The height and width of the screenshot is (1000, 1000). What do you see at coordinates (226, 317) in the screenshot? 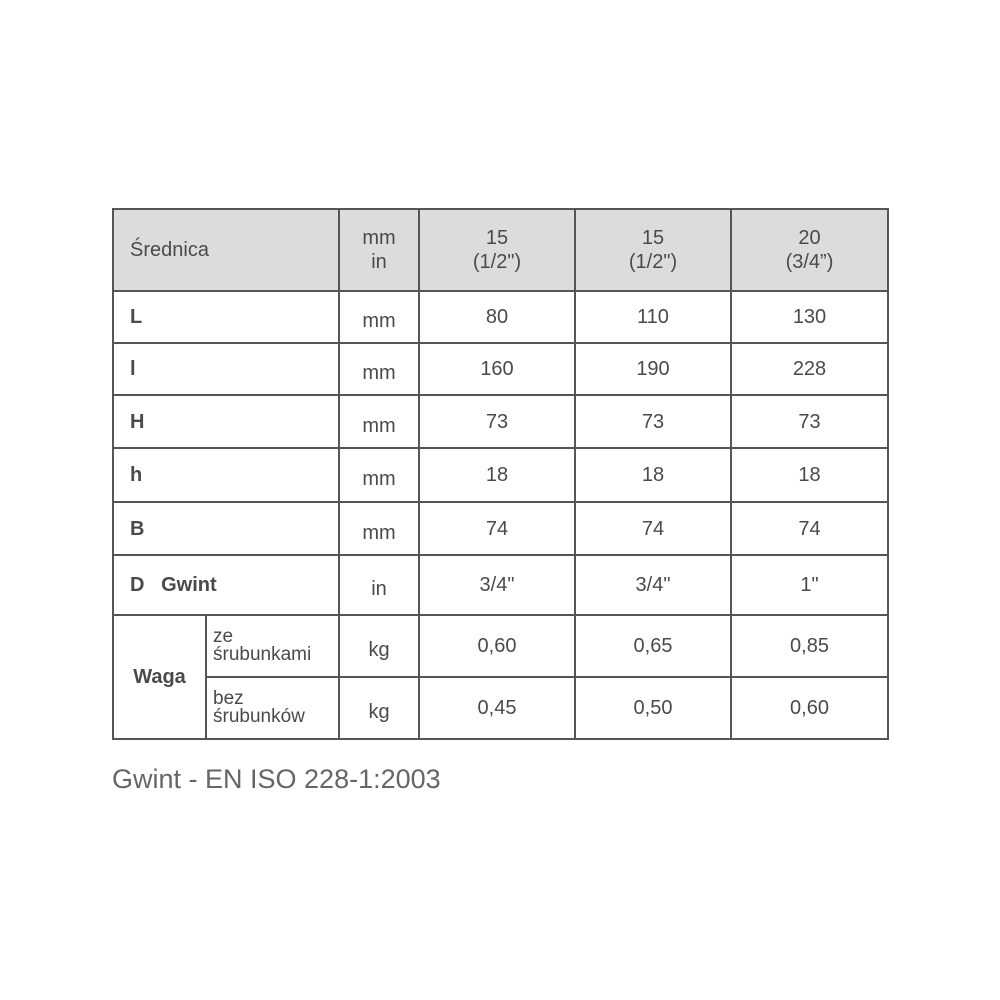
I see `row-label: L` at bounding box center [226, 317].